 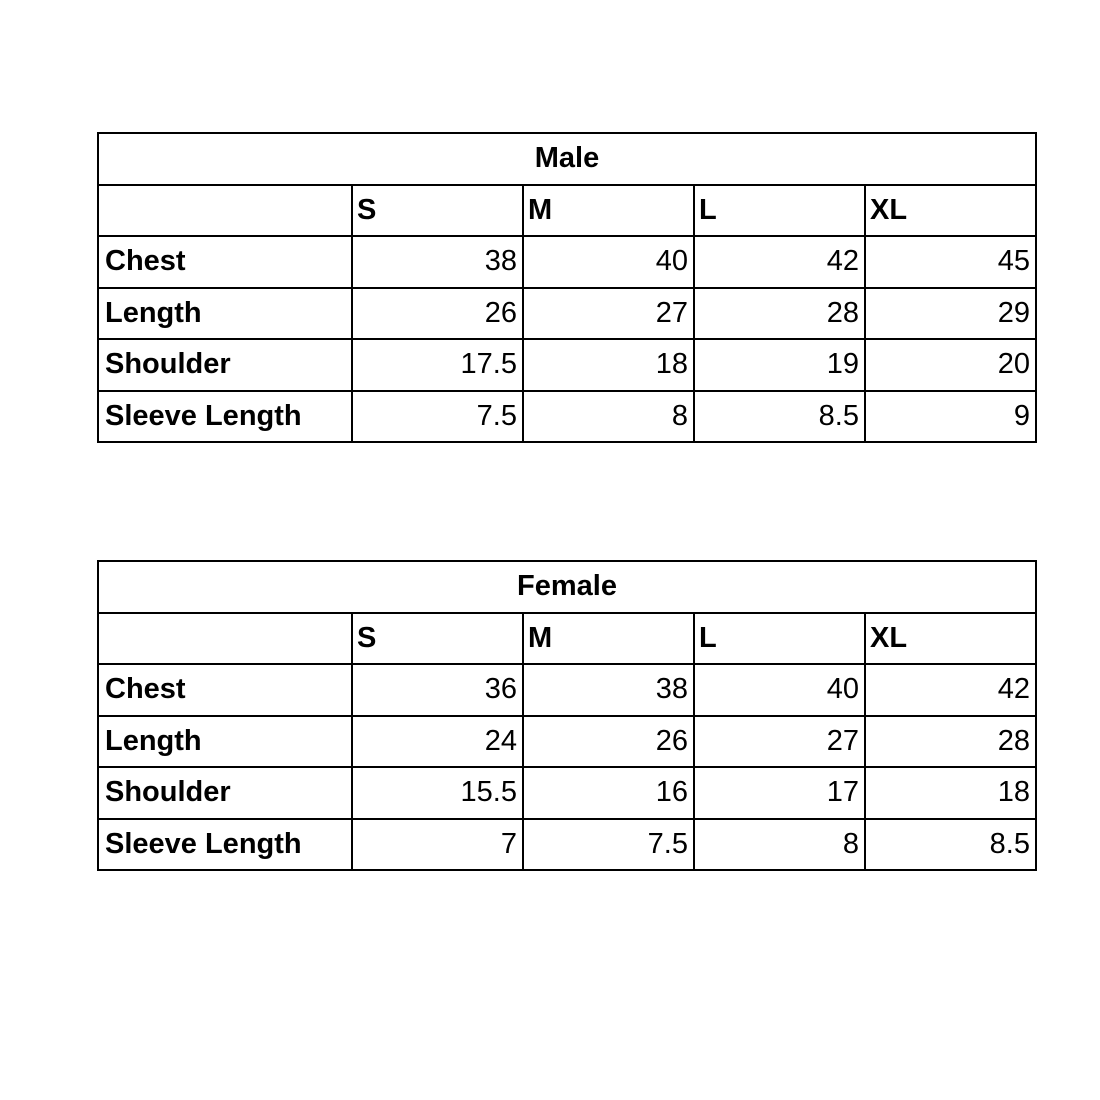 I want to click on table-row: Chest 38 40 42 45, so click(x=567, y=262).